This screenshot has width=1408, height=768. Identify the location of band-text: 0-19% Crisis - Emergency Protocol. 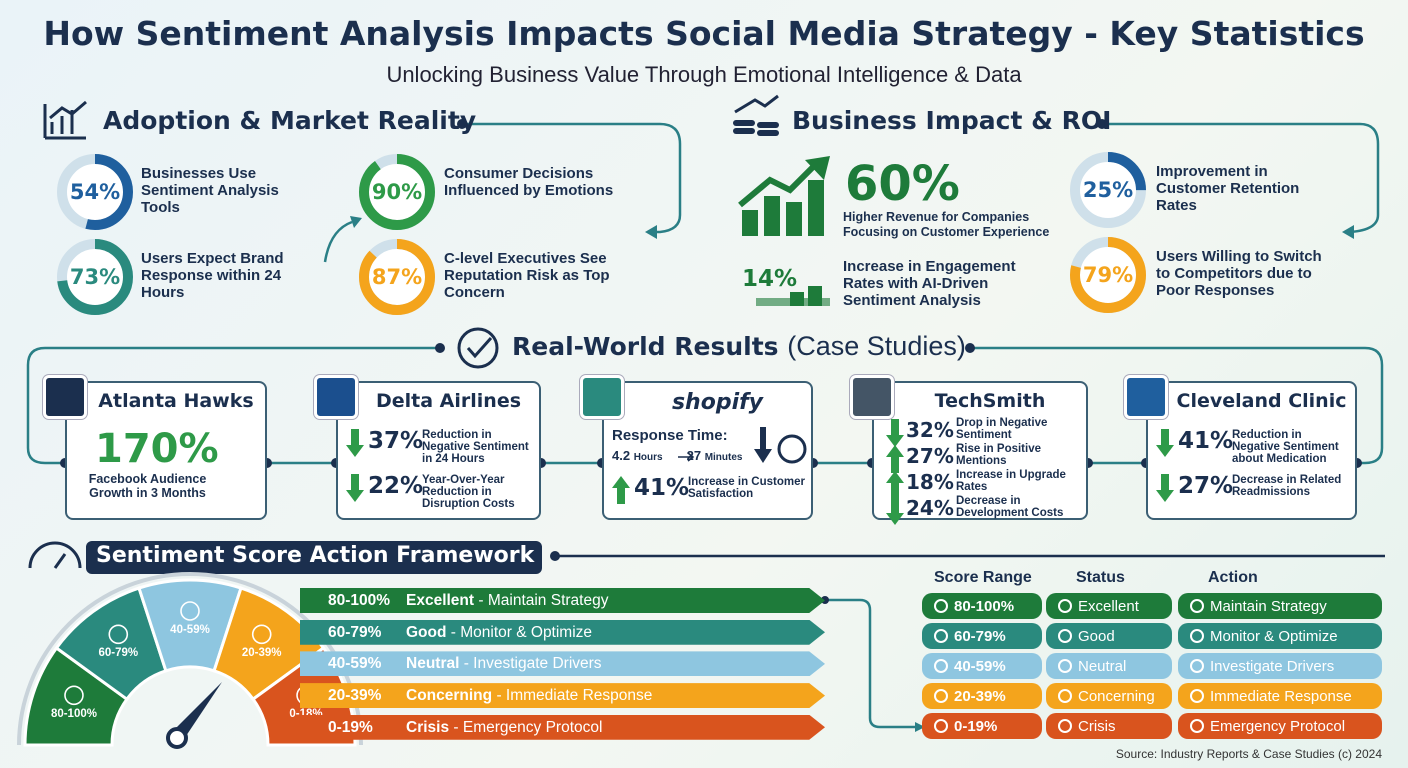
(465, 728).